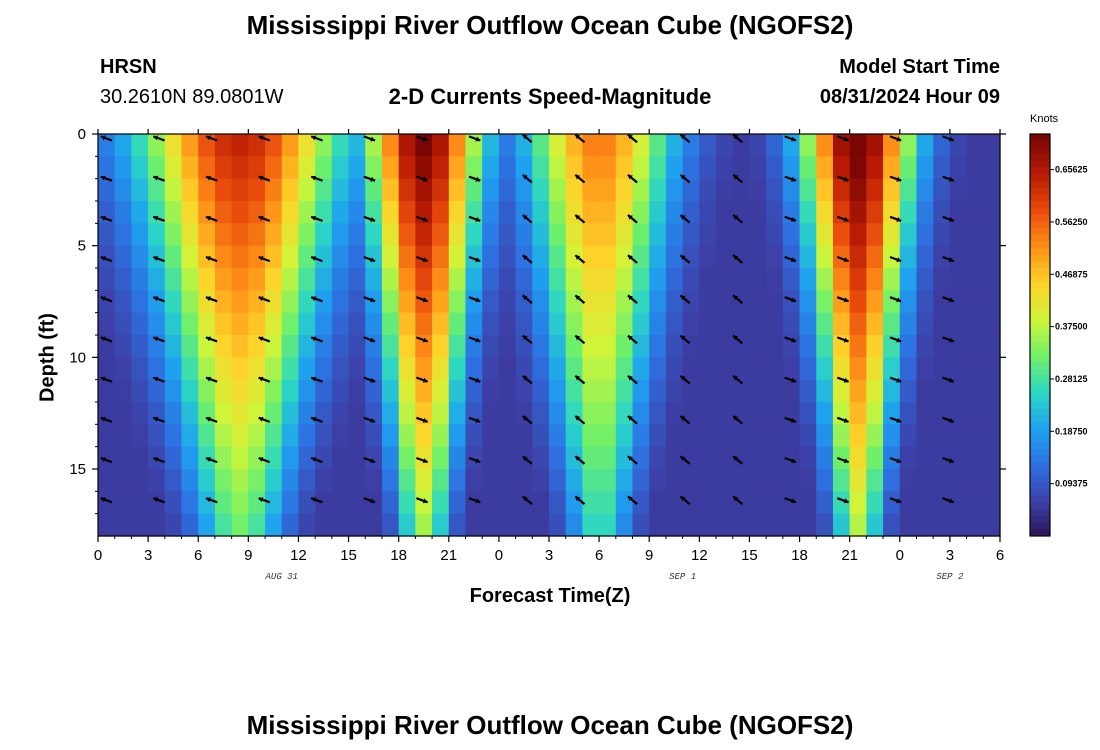 The width and height of the screenshot is (1100, 750). Describe the element at coordinates (192, 97) in the screenshot. I see `station-coordinates: 30.2610N 89.0801W` at that location.